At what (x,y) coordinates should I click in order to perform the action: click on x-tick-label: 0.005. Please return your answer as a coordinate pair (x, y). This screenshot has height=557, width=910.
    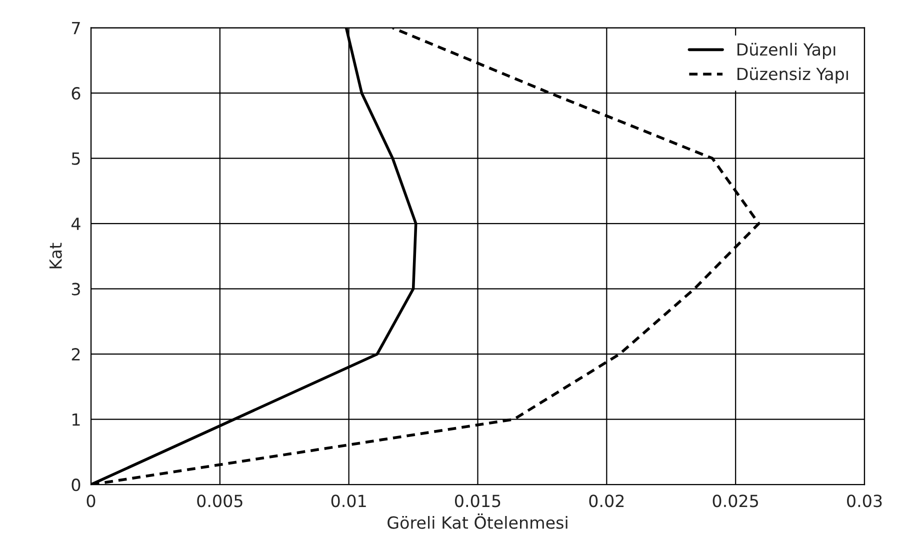
    Looking at the image, I should click on (219, 501).